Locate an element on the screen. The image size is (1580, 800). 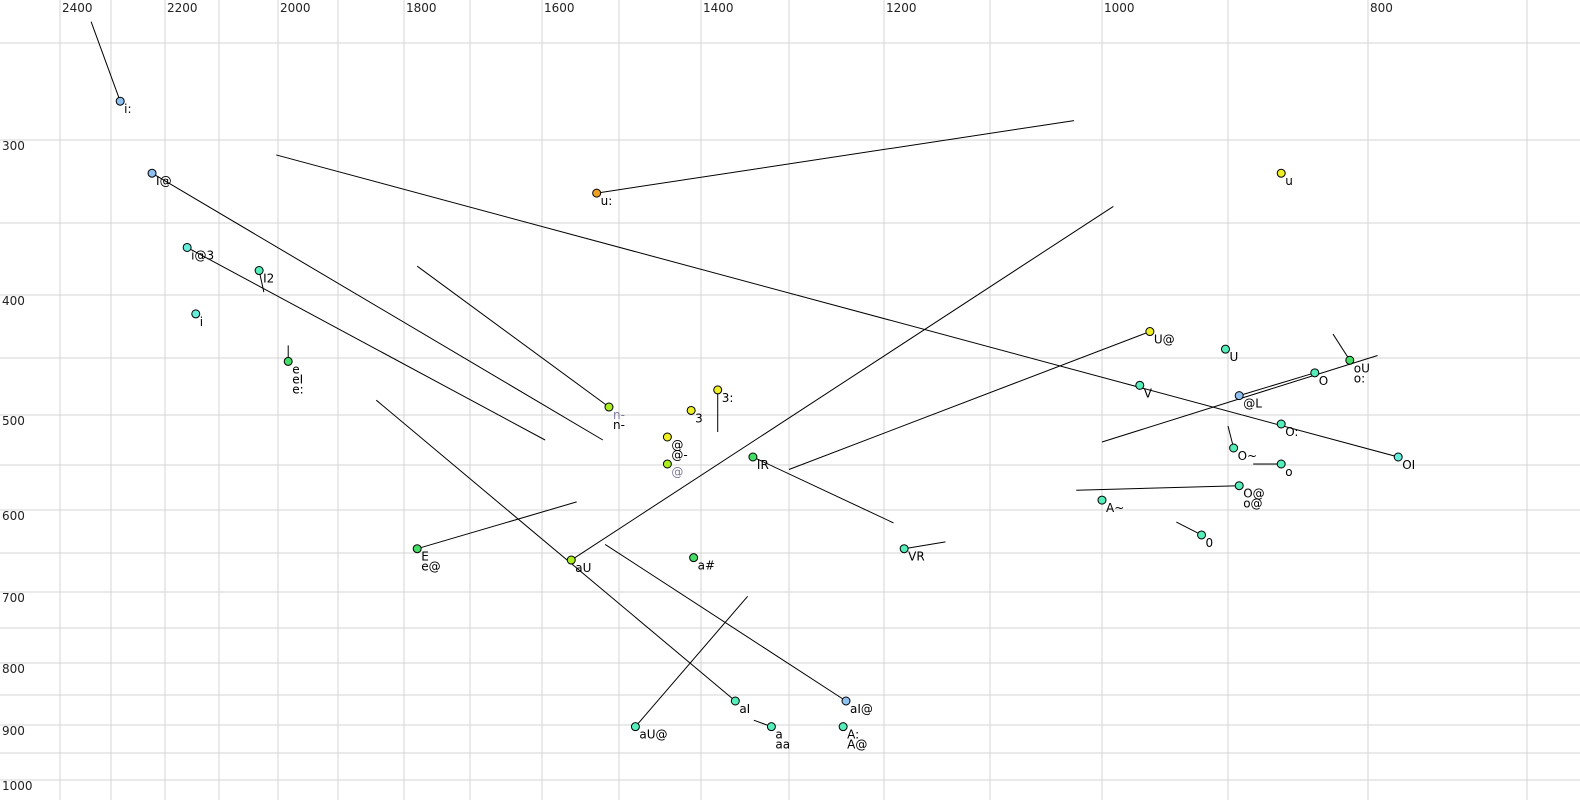
vowel-point-U is located at coordinates (1225, 349).